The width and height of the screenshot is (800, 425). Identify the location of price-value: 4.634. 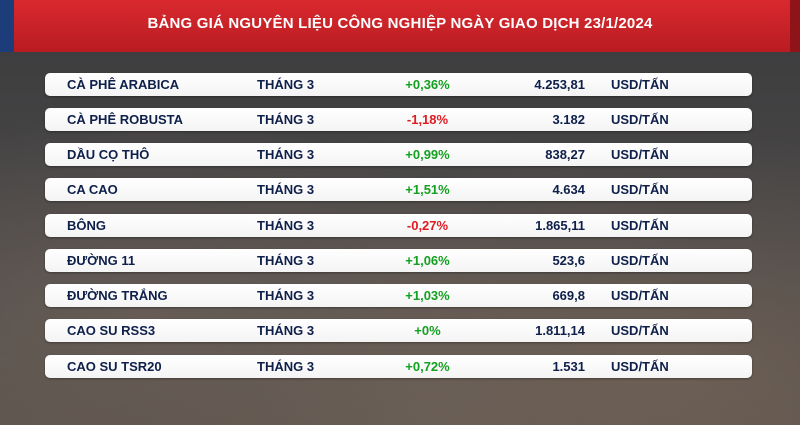
(568, 189).